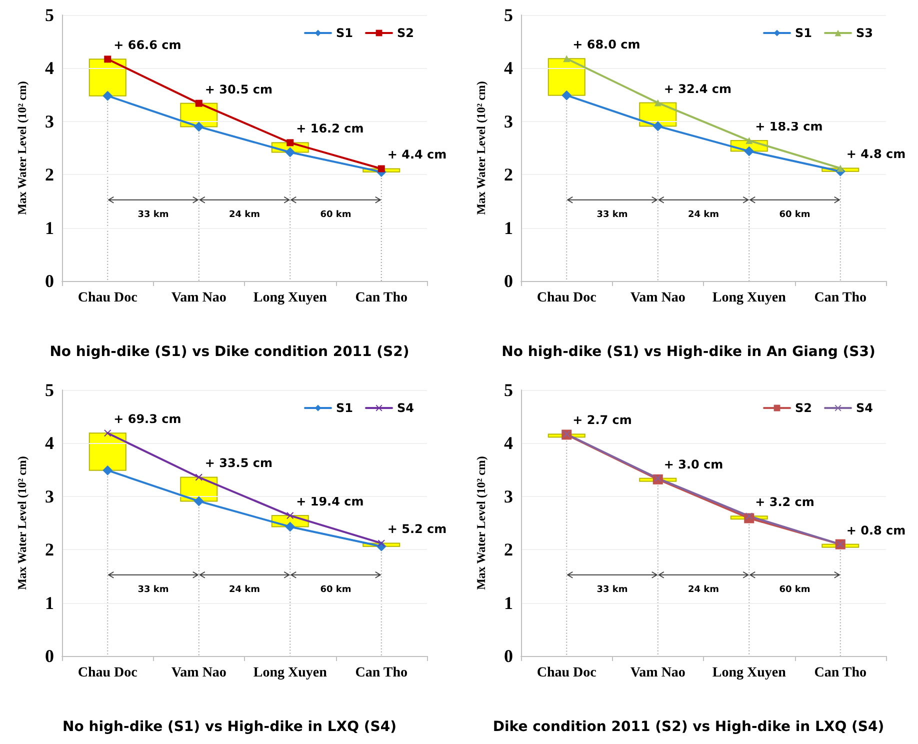 The image size is (918, 744). I want to click on annotation: + 19.4 cm, so click(330, 501).